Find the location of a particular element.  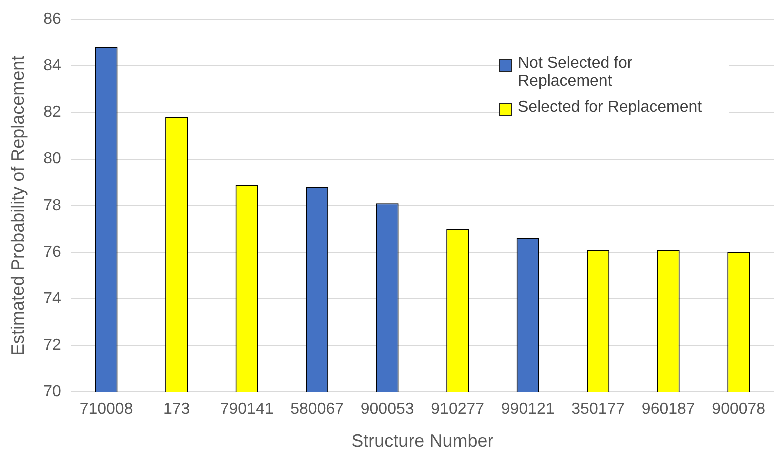

x-tick-label: 710008 is located at coordinates (107, 409).